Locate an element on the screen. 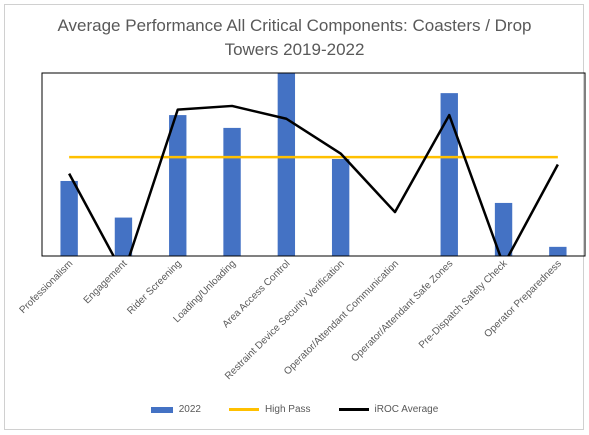 The height and width of the screenshot is (435, 589). x-tick-label: Rider Screening is located at coordinates (154, 287).